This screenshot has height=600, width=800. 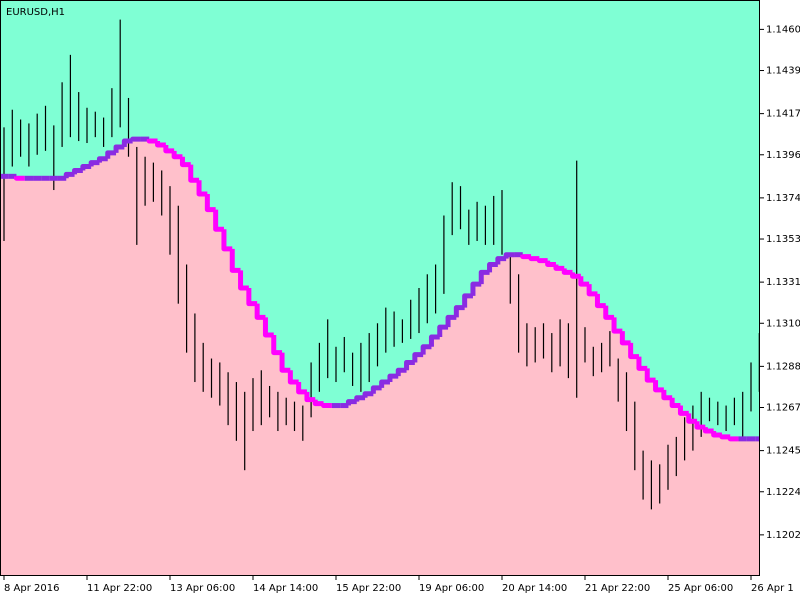 I want to click on y-tick-label: 1.1224, so click(x=783, y=492).